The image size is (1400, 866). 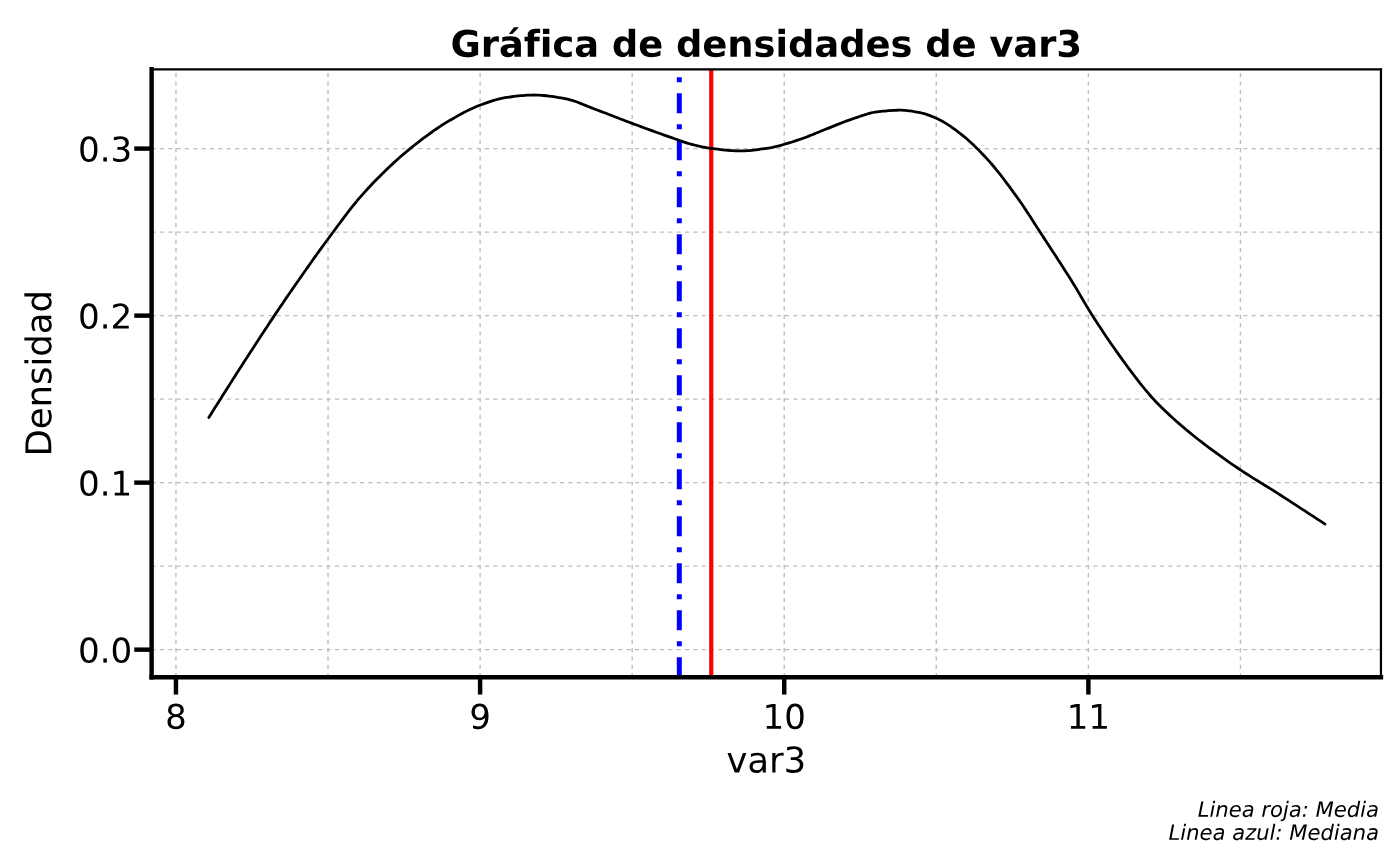 What do you see at coordinates (1288, 811) in the screenshot?
I see `text: Linea roja: Media` at bounding box center [1288, 811].